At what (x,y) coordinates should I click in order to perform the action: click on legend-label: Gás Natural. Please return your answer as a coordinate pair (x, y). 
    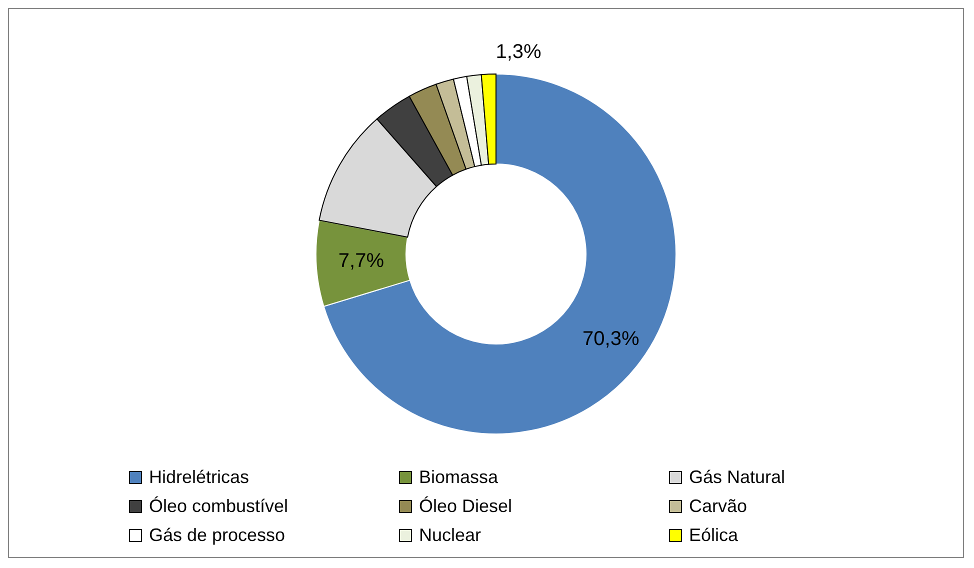
    Looking at the image, I should click on (737, 477).